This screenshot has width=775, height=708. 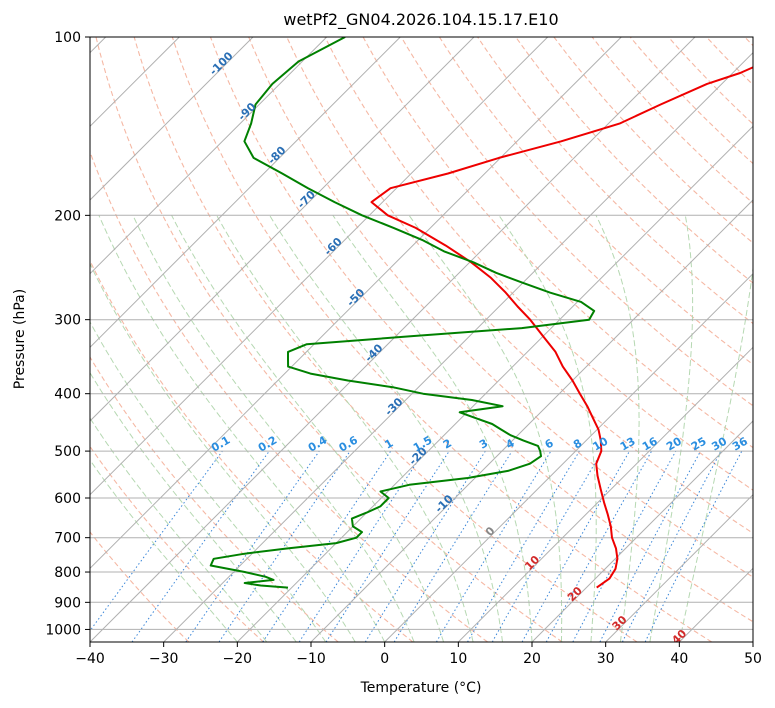 What do you see at coordinates (606, 659) in the screenshot?
I see `x-tick-label: 30` at bounding box center [606, 659].